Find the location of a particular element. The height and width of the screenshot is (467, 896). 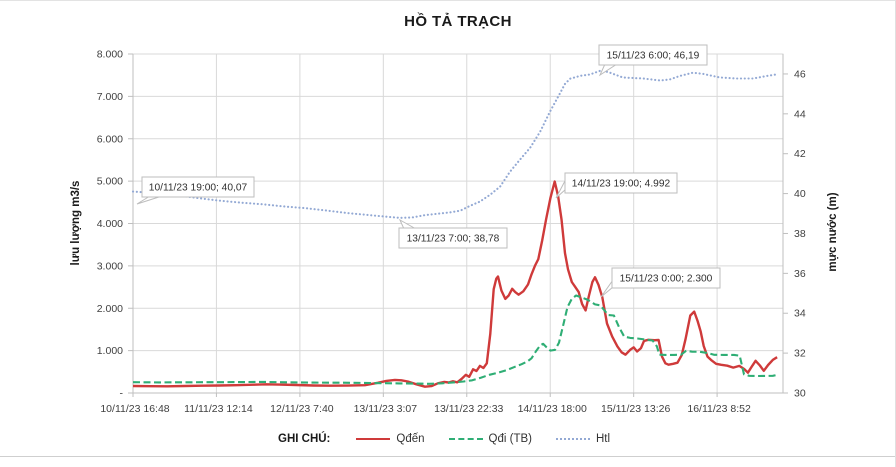

y-left-tick-label: 8.000 is located at coordinates (110, 55).